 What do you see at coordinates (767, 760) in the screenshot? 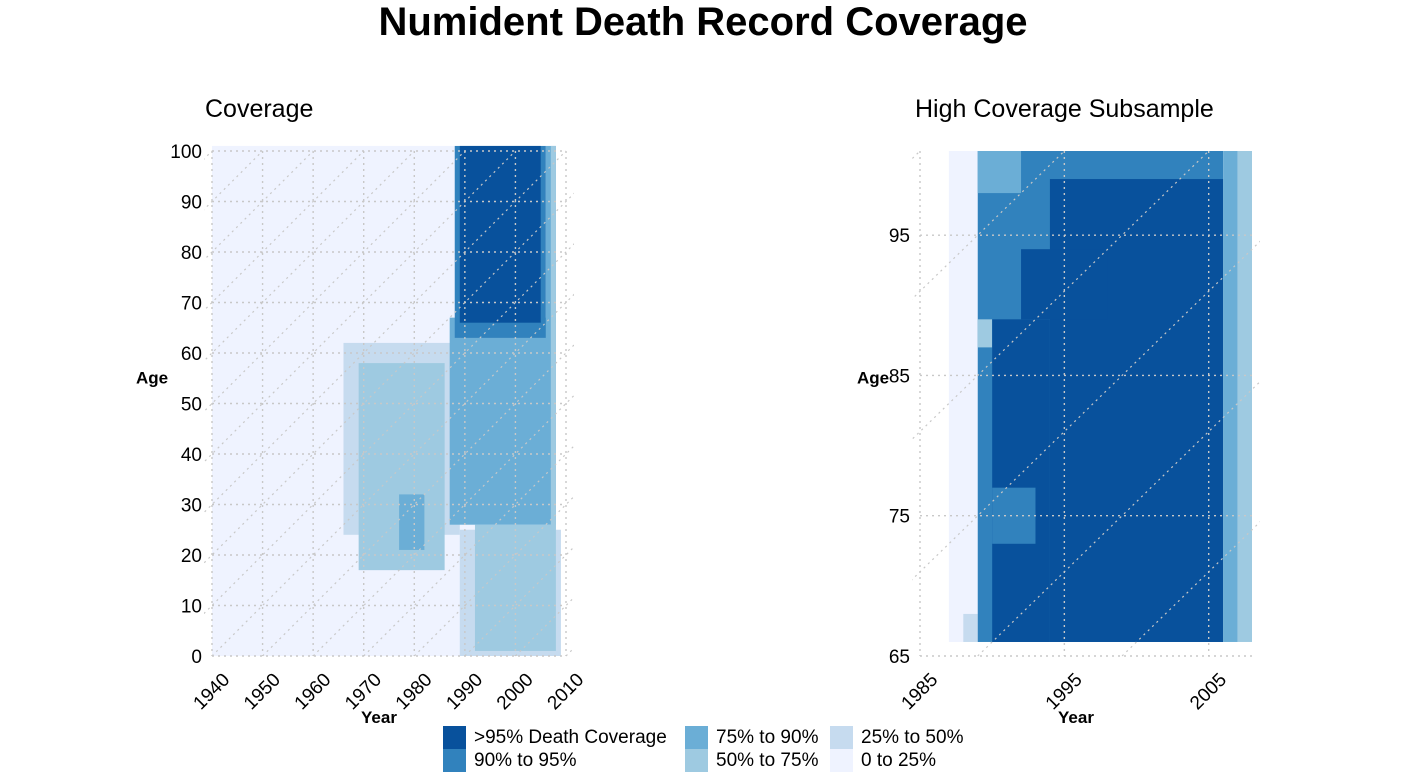
I see `legend-label: 50% to 75%` at bounding box center [767, 760].